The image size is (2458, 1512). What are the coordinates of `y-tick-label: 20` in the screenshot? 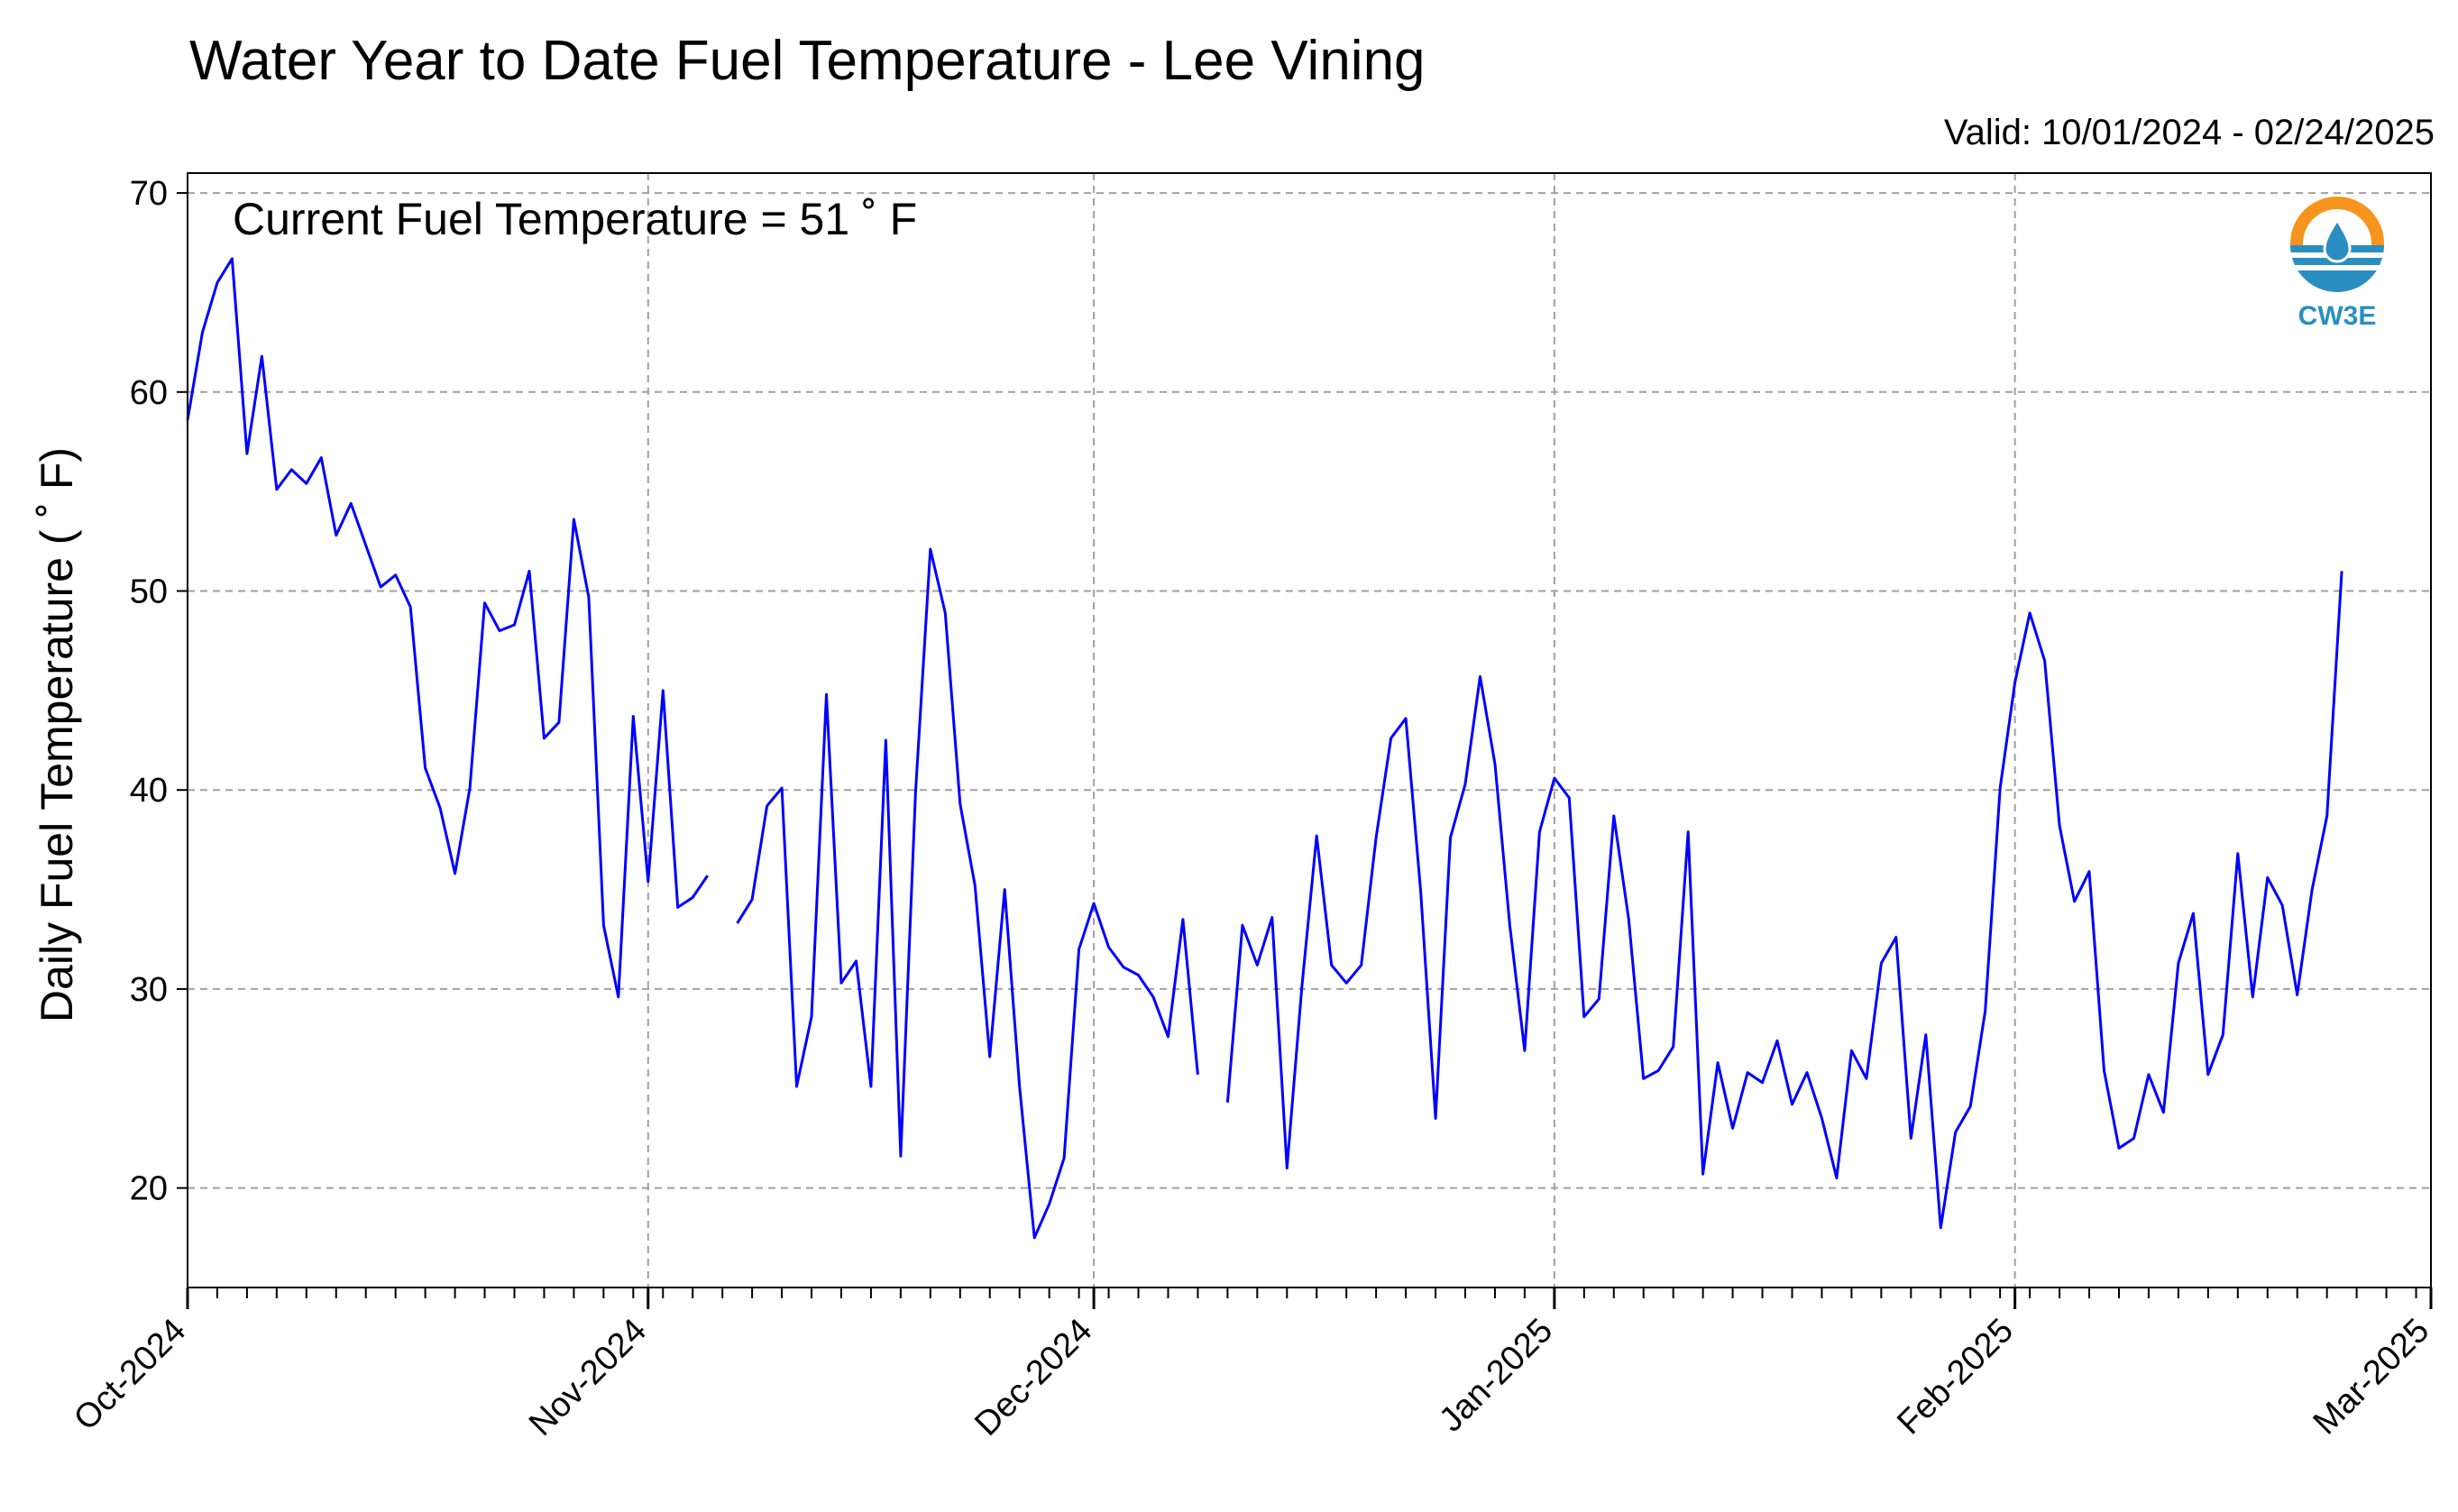 It's located at (149, 1189).